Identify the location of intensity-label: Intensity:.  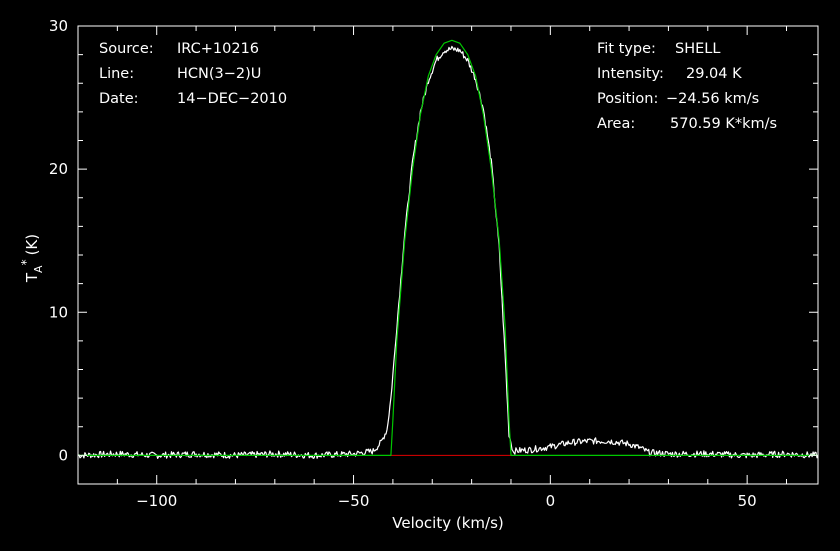
(630, 74).